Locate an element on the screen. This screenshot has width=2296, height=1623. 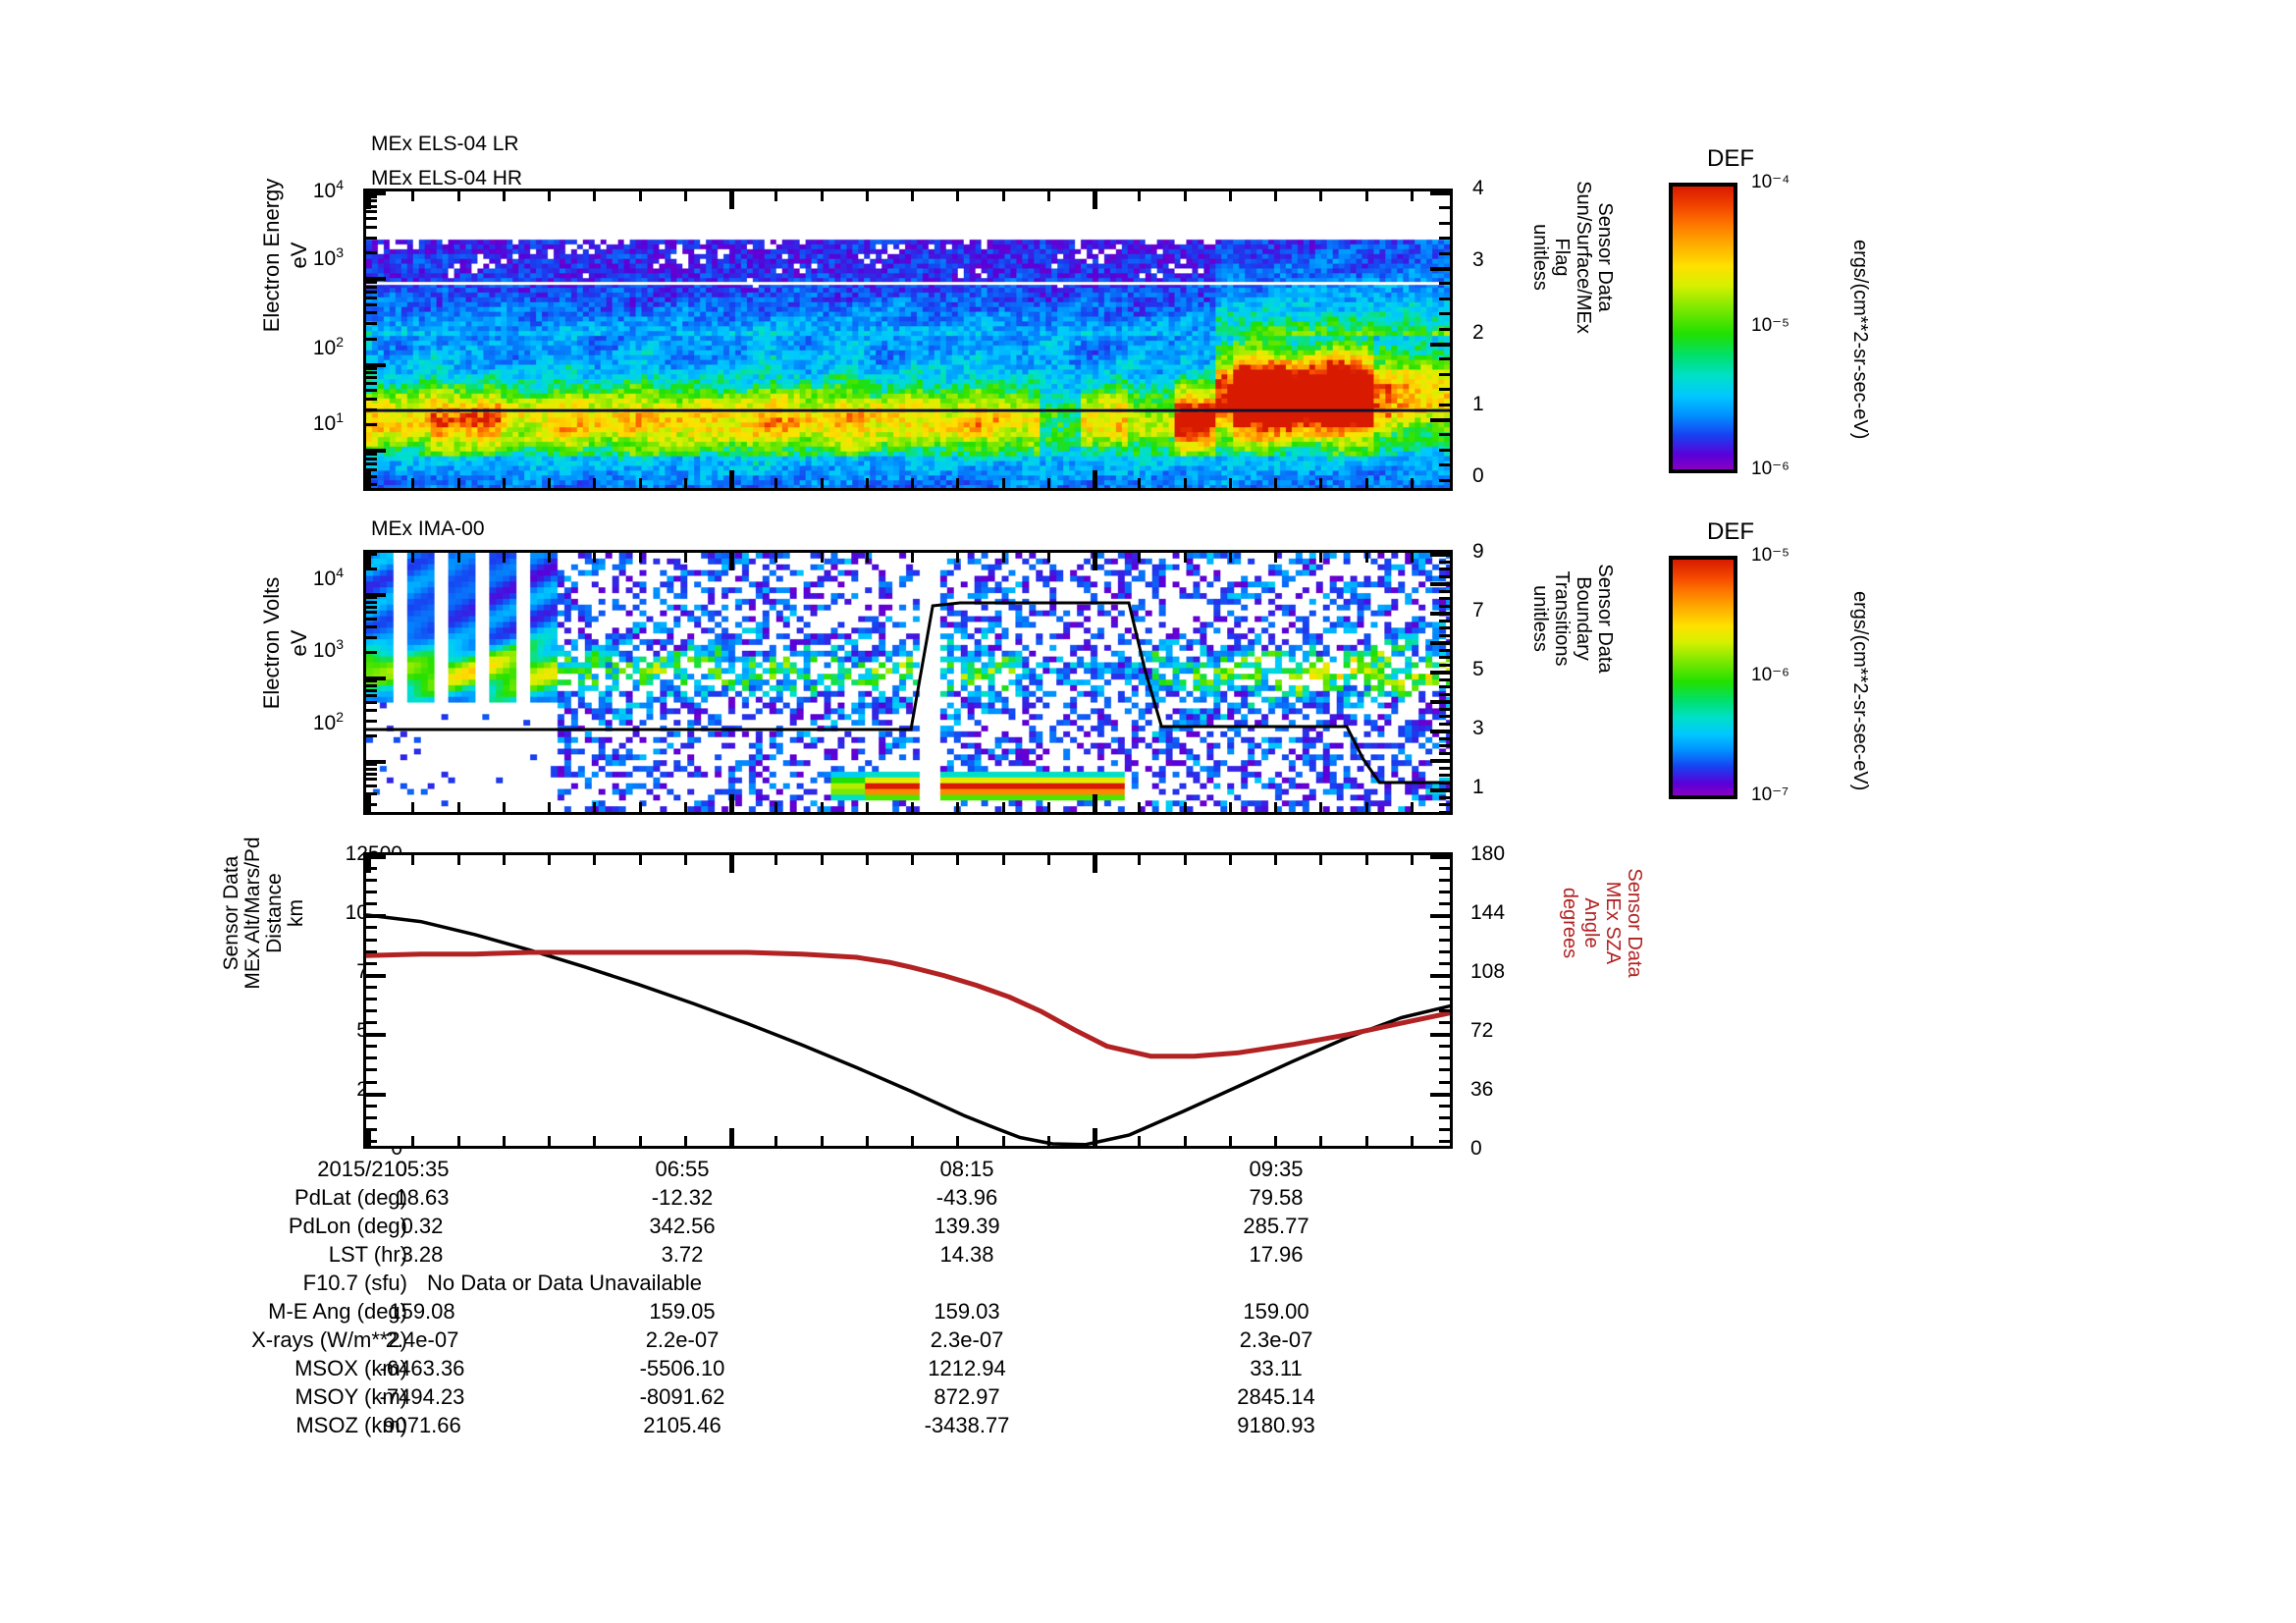
table-cell: 2845.14 is located at coordinates (1276, 1396).